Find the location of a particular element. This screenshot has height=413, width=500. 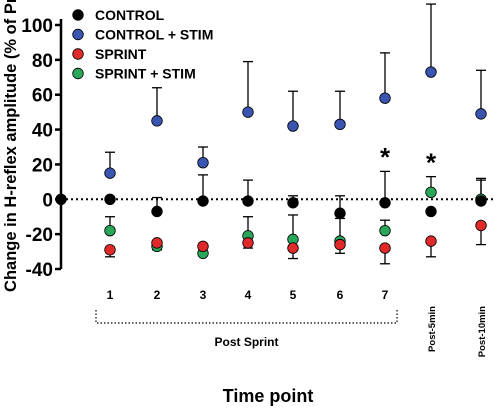

x-tick-label: 6 is located at coordinates (340, 295).